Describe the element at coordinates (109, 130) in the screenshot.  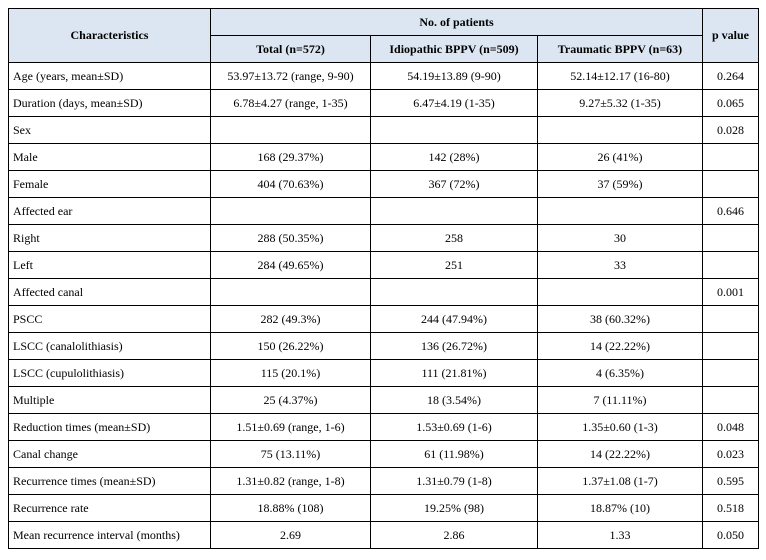
I see `table-cell: Sex` at that location.